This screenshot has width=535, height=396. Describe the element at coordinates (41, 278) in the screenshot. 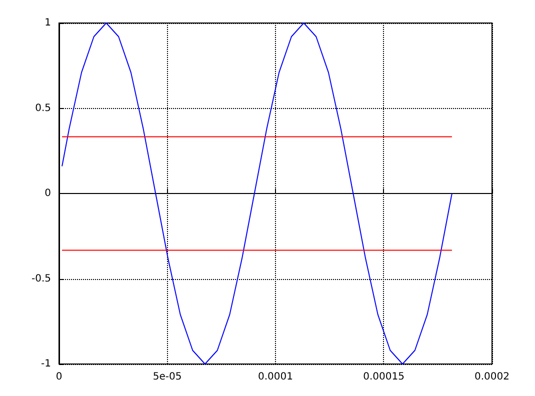

I see `y-tick-label: -0.5` at that location.